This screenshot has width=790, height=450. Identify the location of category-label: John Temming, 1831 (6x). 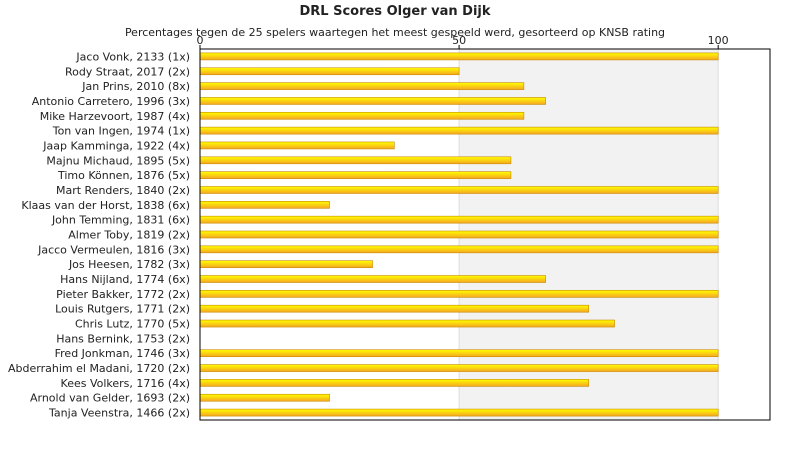
(120, 220).